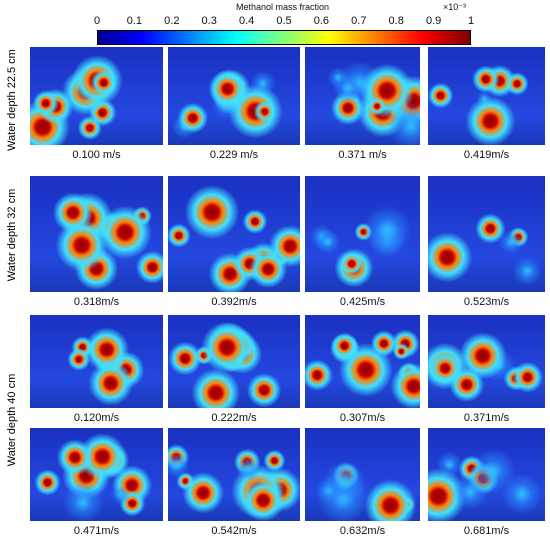 The image size is (550, 539). I want to click on row-label: Water depth 40 cm, so click(12, 420).